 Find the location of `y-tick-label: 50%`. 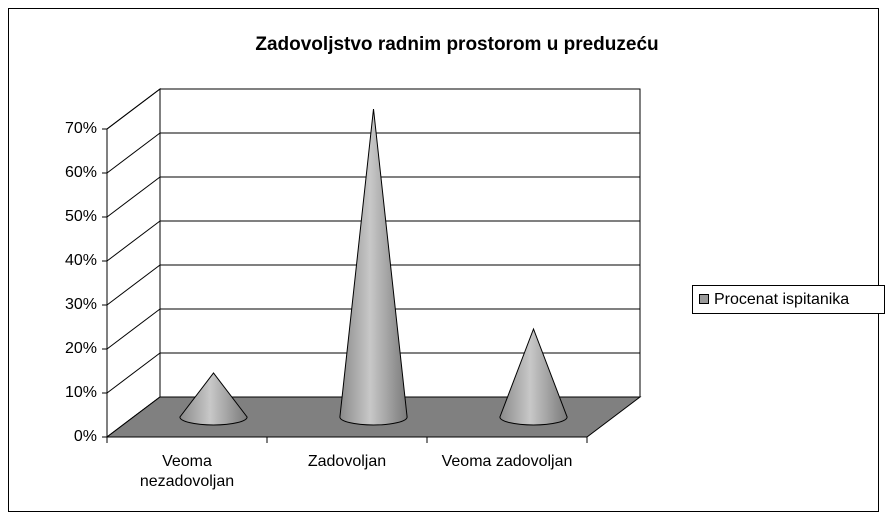

y-tick-label: 50% is located at coordinates (81, 216).